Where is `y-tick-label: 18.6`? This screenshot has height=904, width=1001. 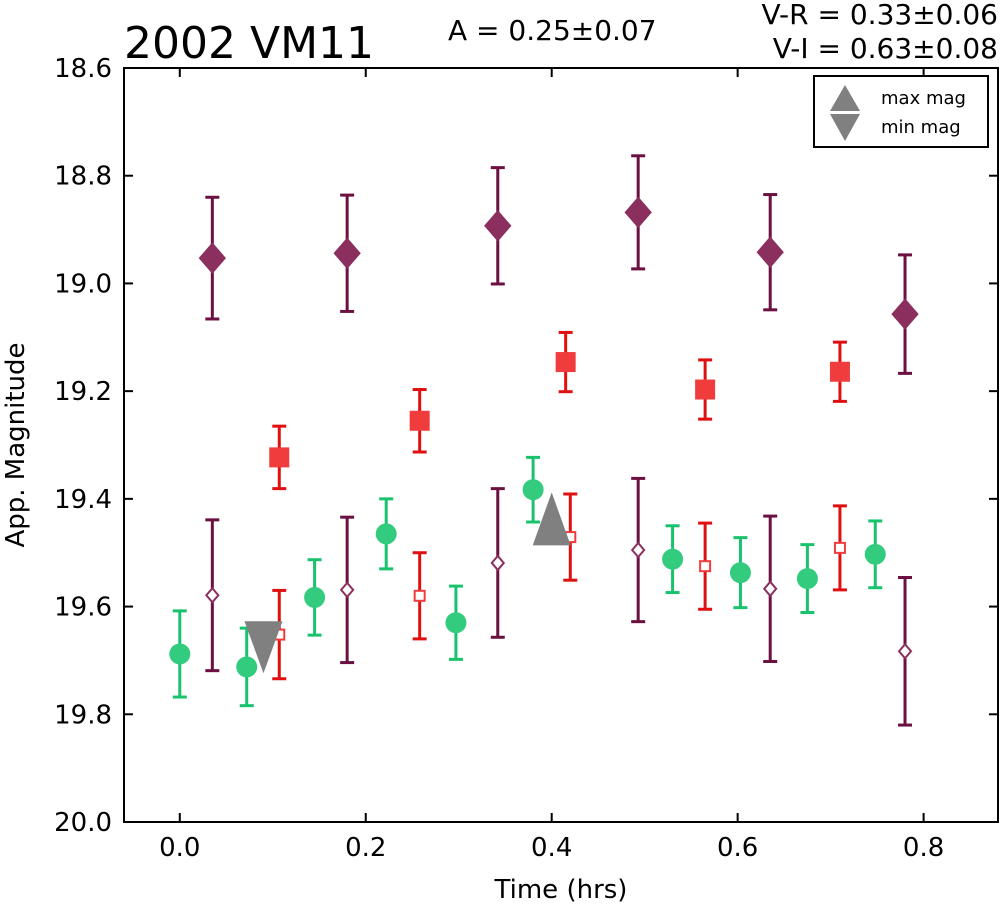
y-tick-label: 18.6 is located at coordinates (83, 69).